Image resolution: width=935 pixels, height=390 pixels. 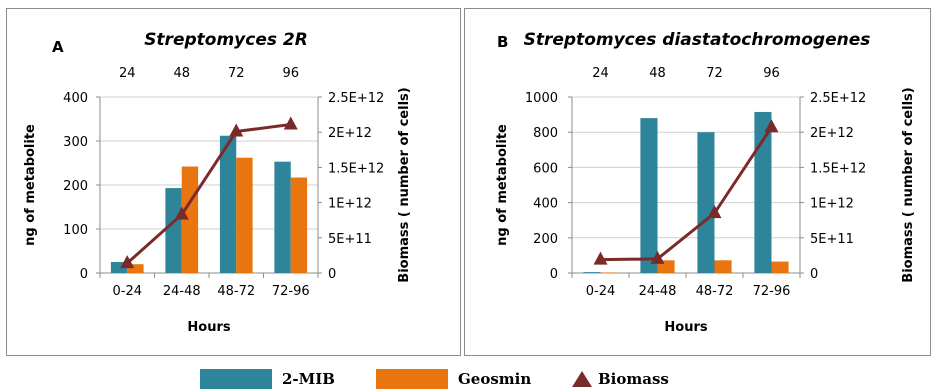 I want to click on panel-b-letter: B, so click(x=502, y=42).